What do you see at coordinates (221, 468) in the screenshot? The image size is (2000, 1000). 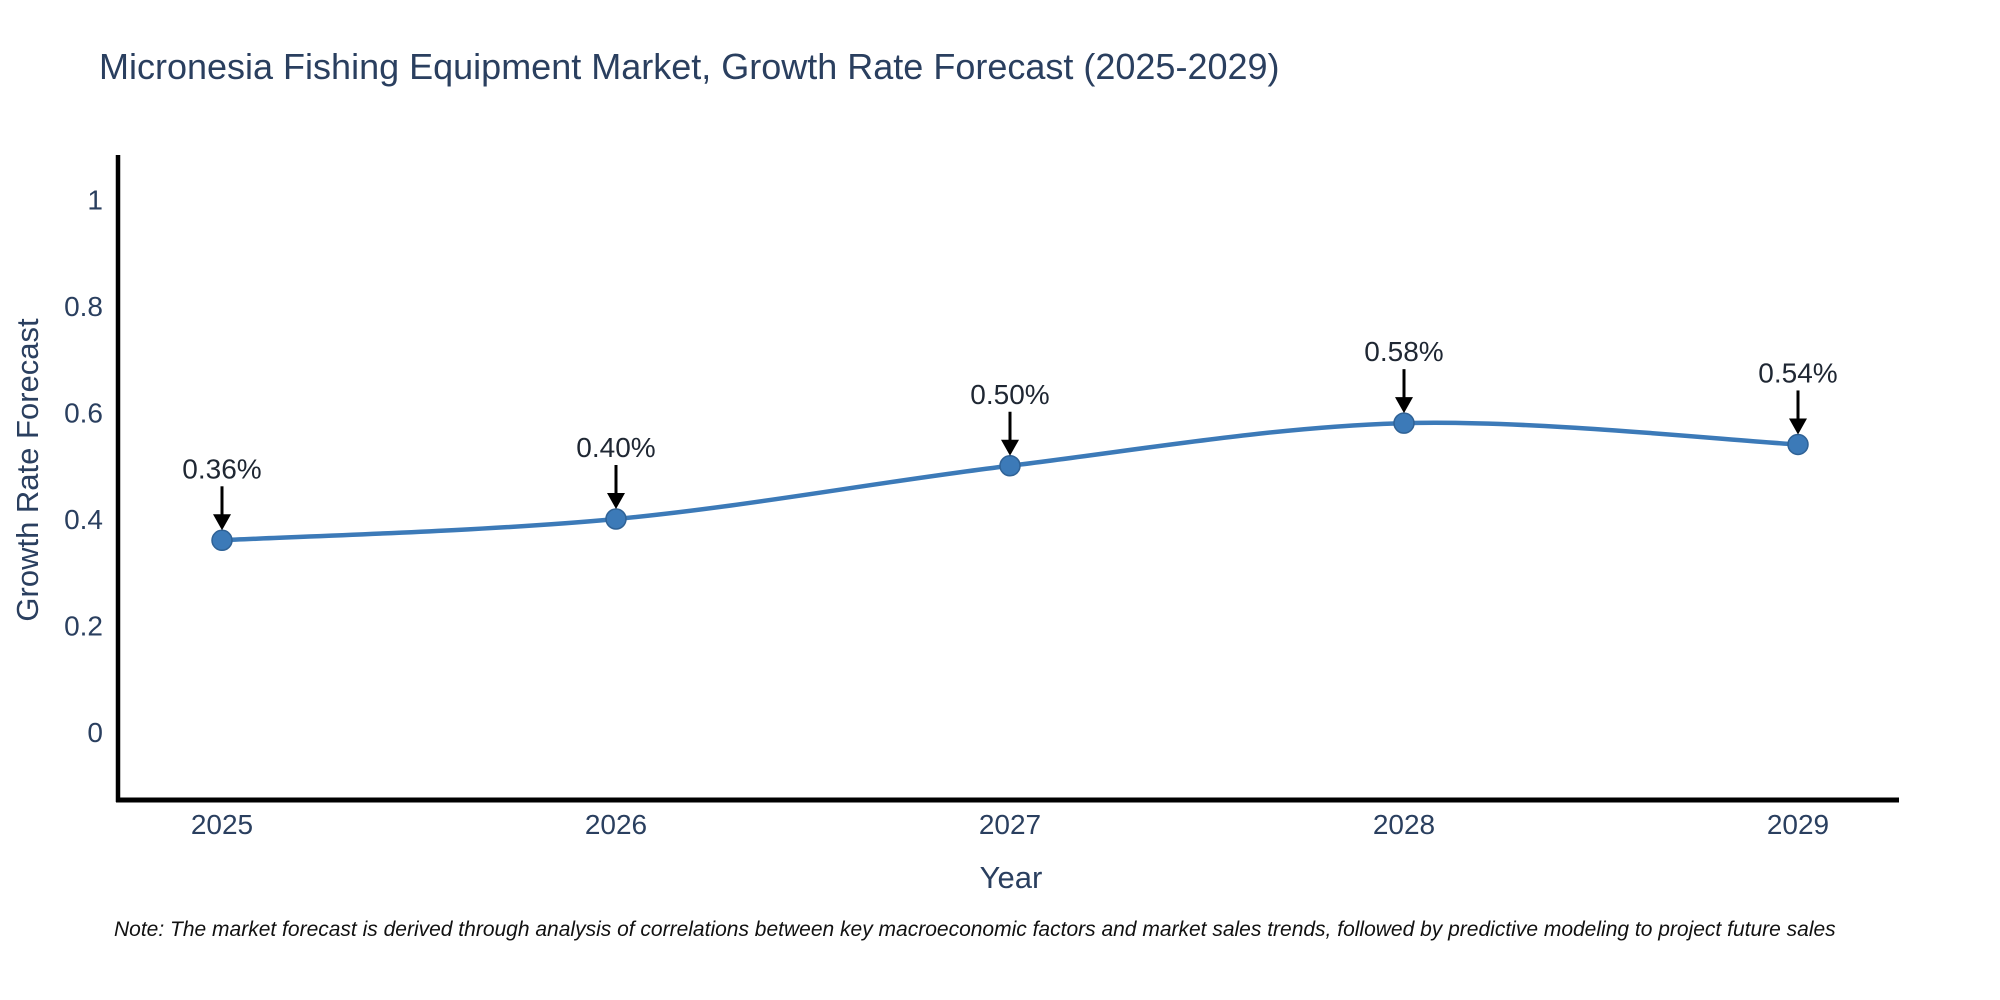 I see `data-point-value-label: 0.36%` at bounding box center [221, 468].